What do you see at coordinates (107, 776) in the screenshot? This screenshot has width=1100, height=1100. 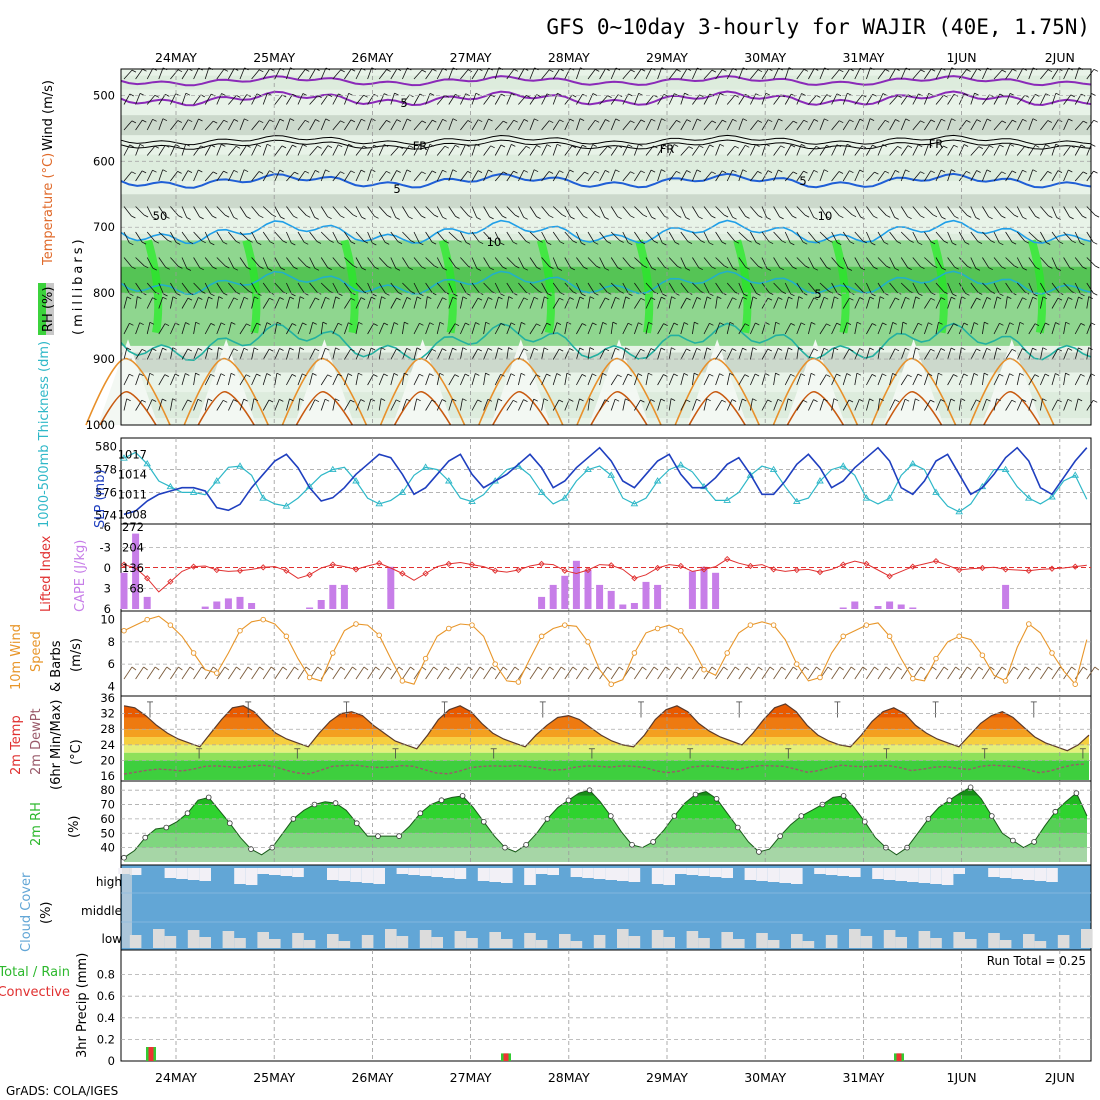 I see `temp-tick: 16` at bounding box center [107, 776].